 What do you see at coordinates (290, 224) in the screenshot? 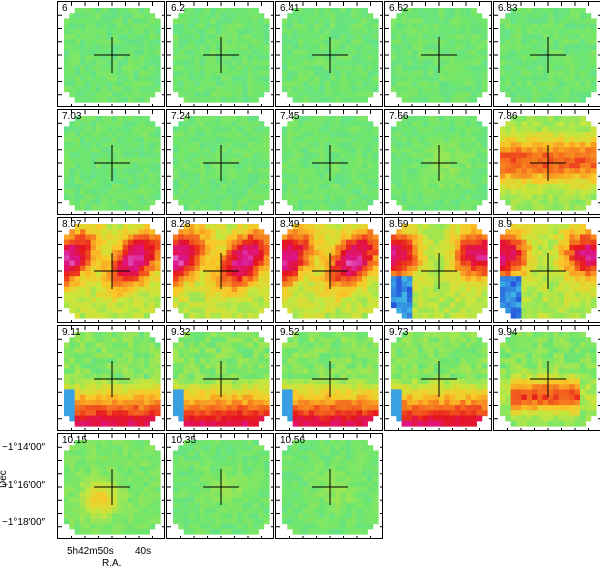
I see `velocity-label: 8.49` at bounding box center [290, 224].